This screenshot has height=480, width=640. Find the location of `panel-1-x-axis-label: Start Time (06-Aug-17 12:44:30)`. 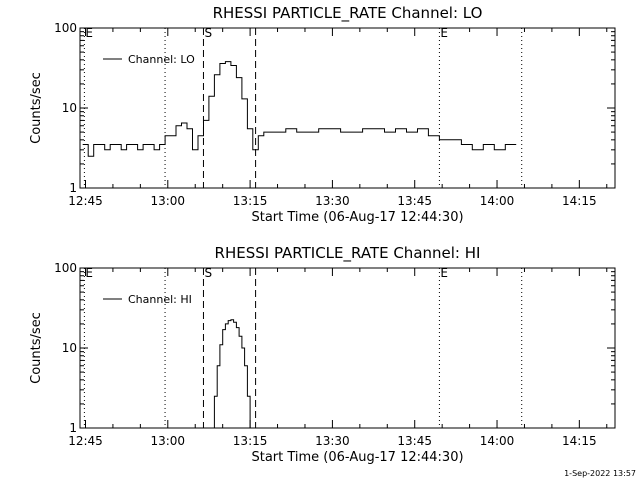

panel-1-x-axis-label: Start Time (06-Aug-17 12:44:30) is located at coordinates (357, 217).